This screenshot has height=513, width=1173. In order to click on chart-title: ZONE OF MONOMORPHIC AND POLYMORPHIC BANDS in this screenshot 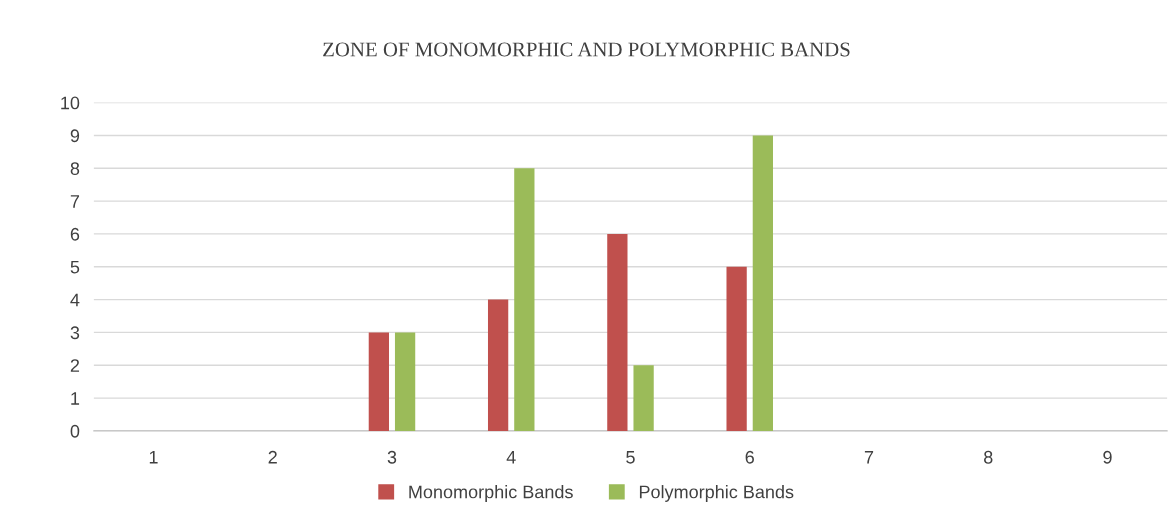, I will do `click(586, 49)`.